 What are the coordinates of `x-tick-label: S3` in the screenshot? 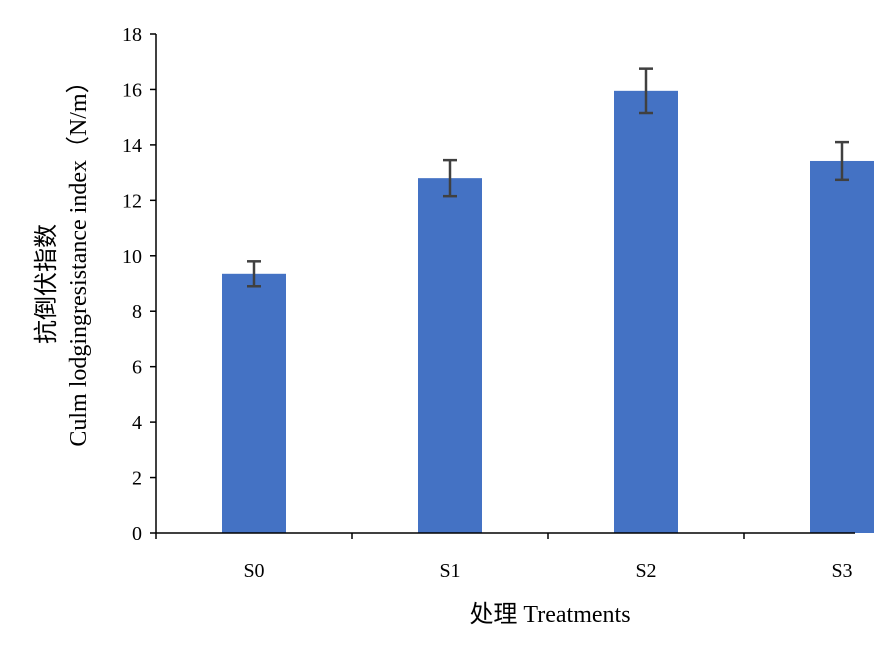 It's located at (841, 571).